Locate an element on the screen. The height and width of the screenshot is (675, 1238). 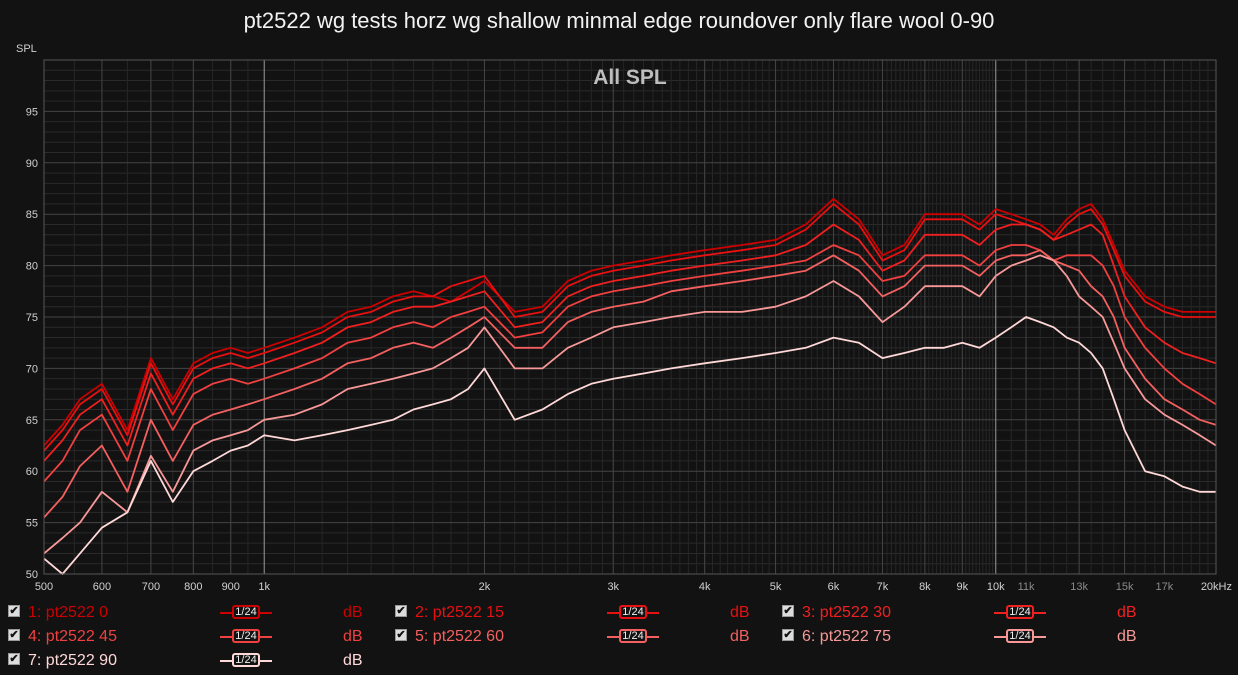
x-tick-label: 17k is located at coordinates (1164, 587).